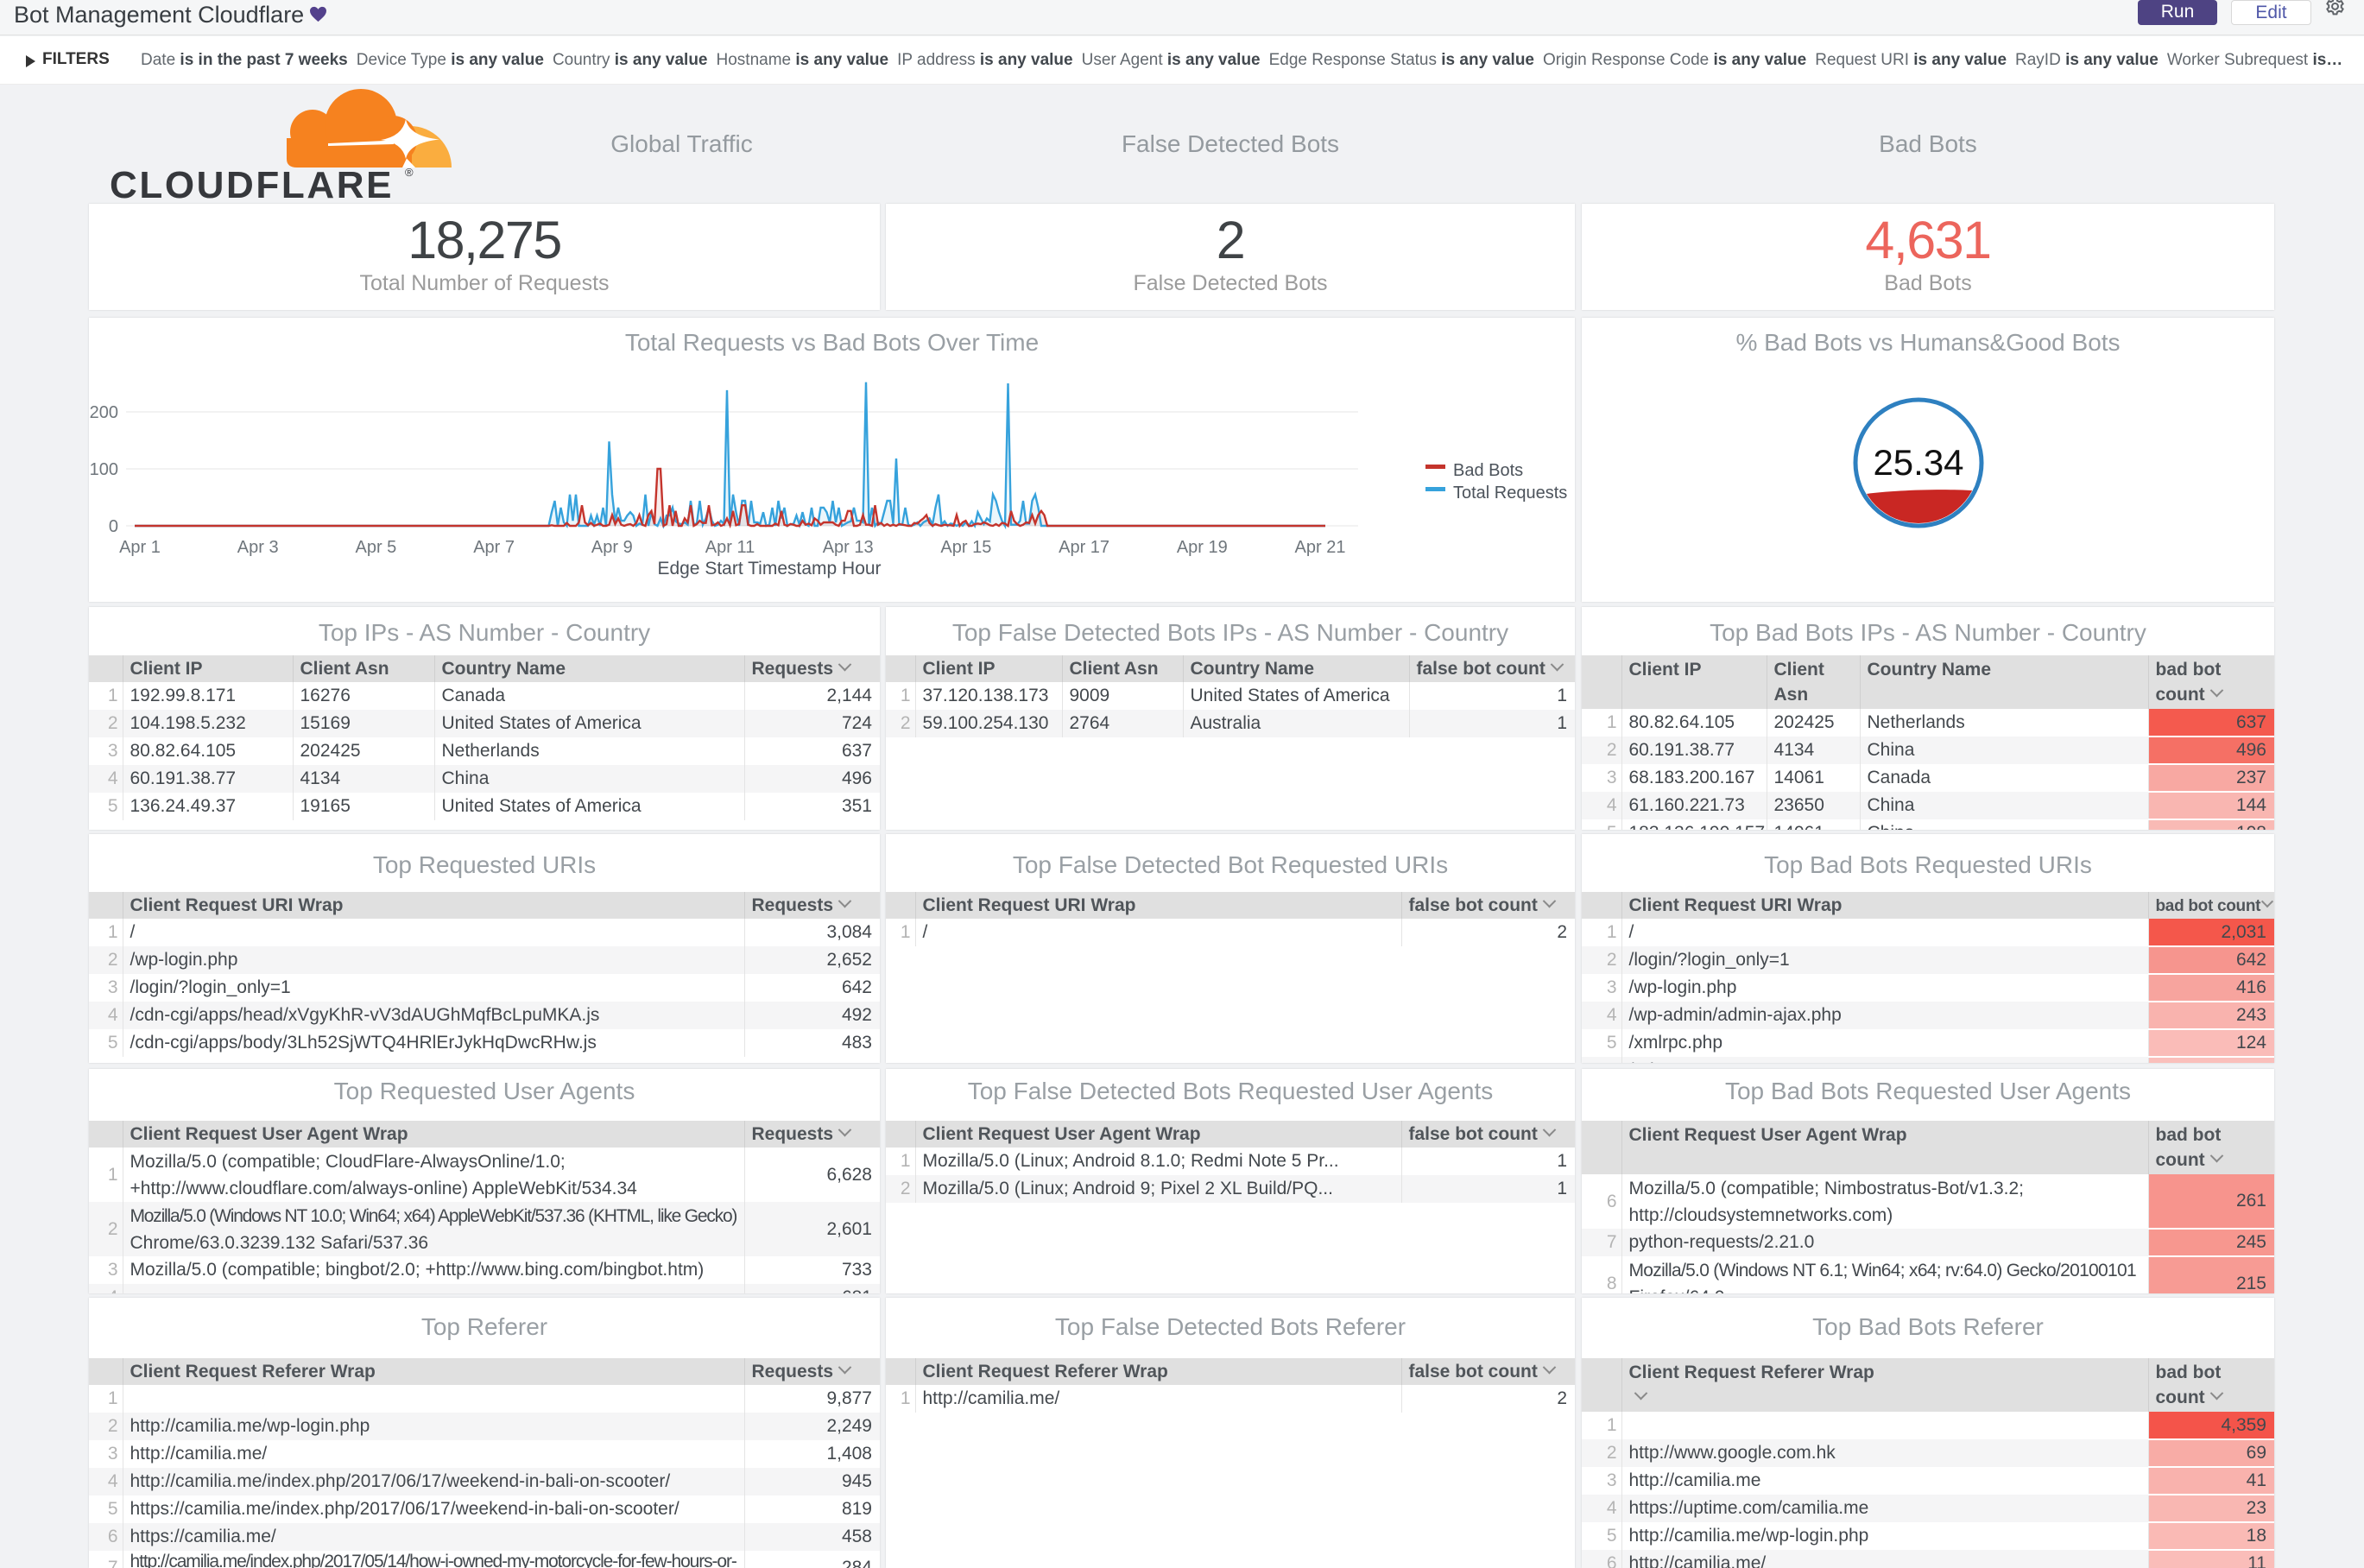 The image size is (2364, 1568). I want to click on svg-text: 200, so click(104, 413).